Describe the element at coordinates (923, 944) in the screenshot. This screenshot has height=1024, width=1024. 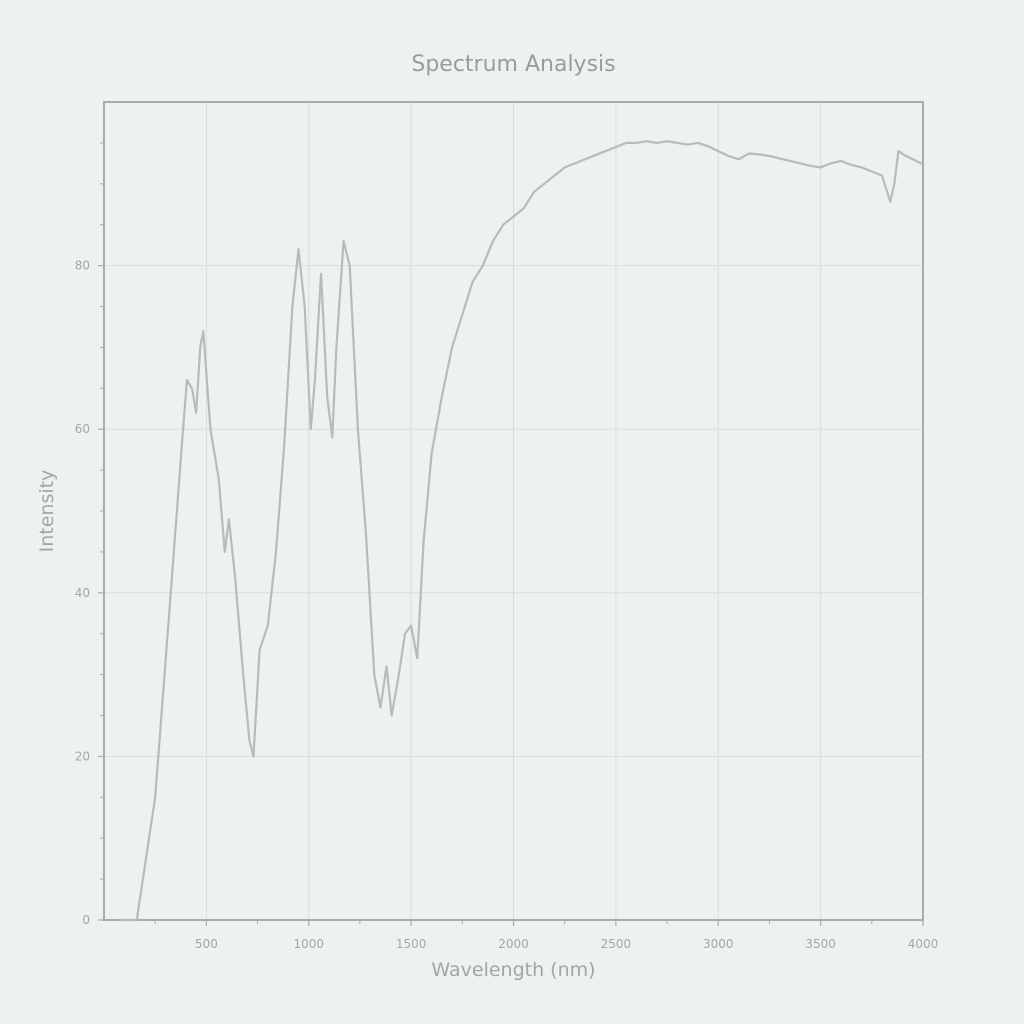
I see `x-tick-label: 4000` at that location.